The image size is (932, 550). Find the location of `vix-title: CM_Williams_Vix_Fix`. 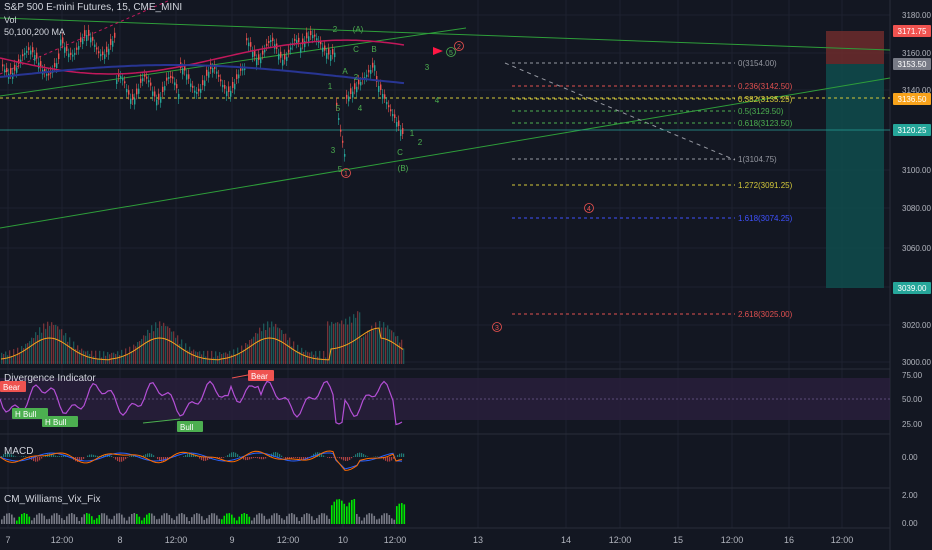

vix-title: CM_Williams_Vix_Fix is located at coordinates (52, 499).